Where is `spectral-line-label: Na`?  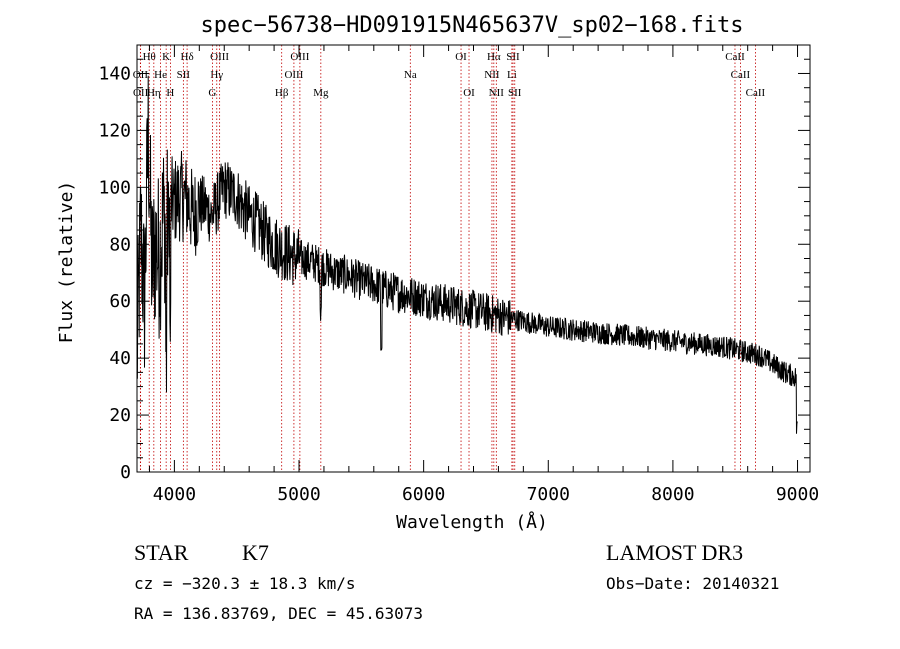 spectral-line-label: Na is located at coordinates (410, 75).